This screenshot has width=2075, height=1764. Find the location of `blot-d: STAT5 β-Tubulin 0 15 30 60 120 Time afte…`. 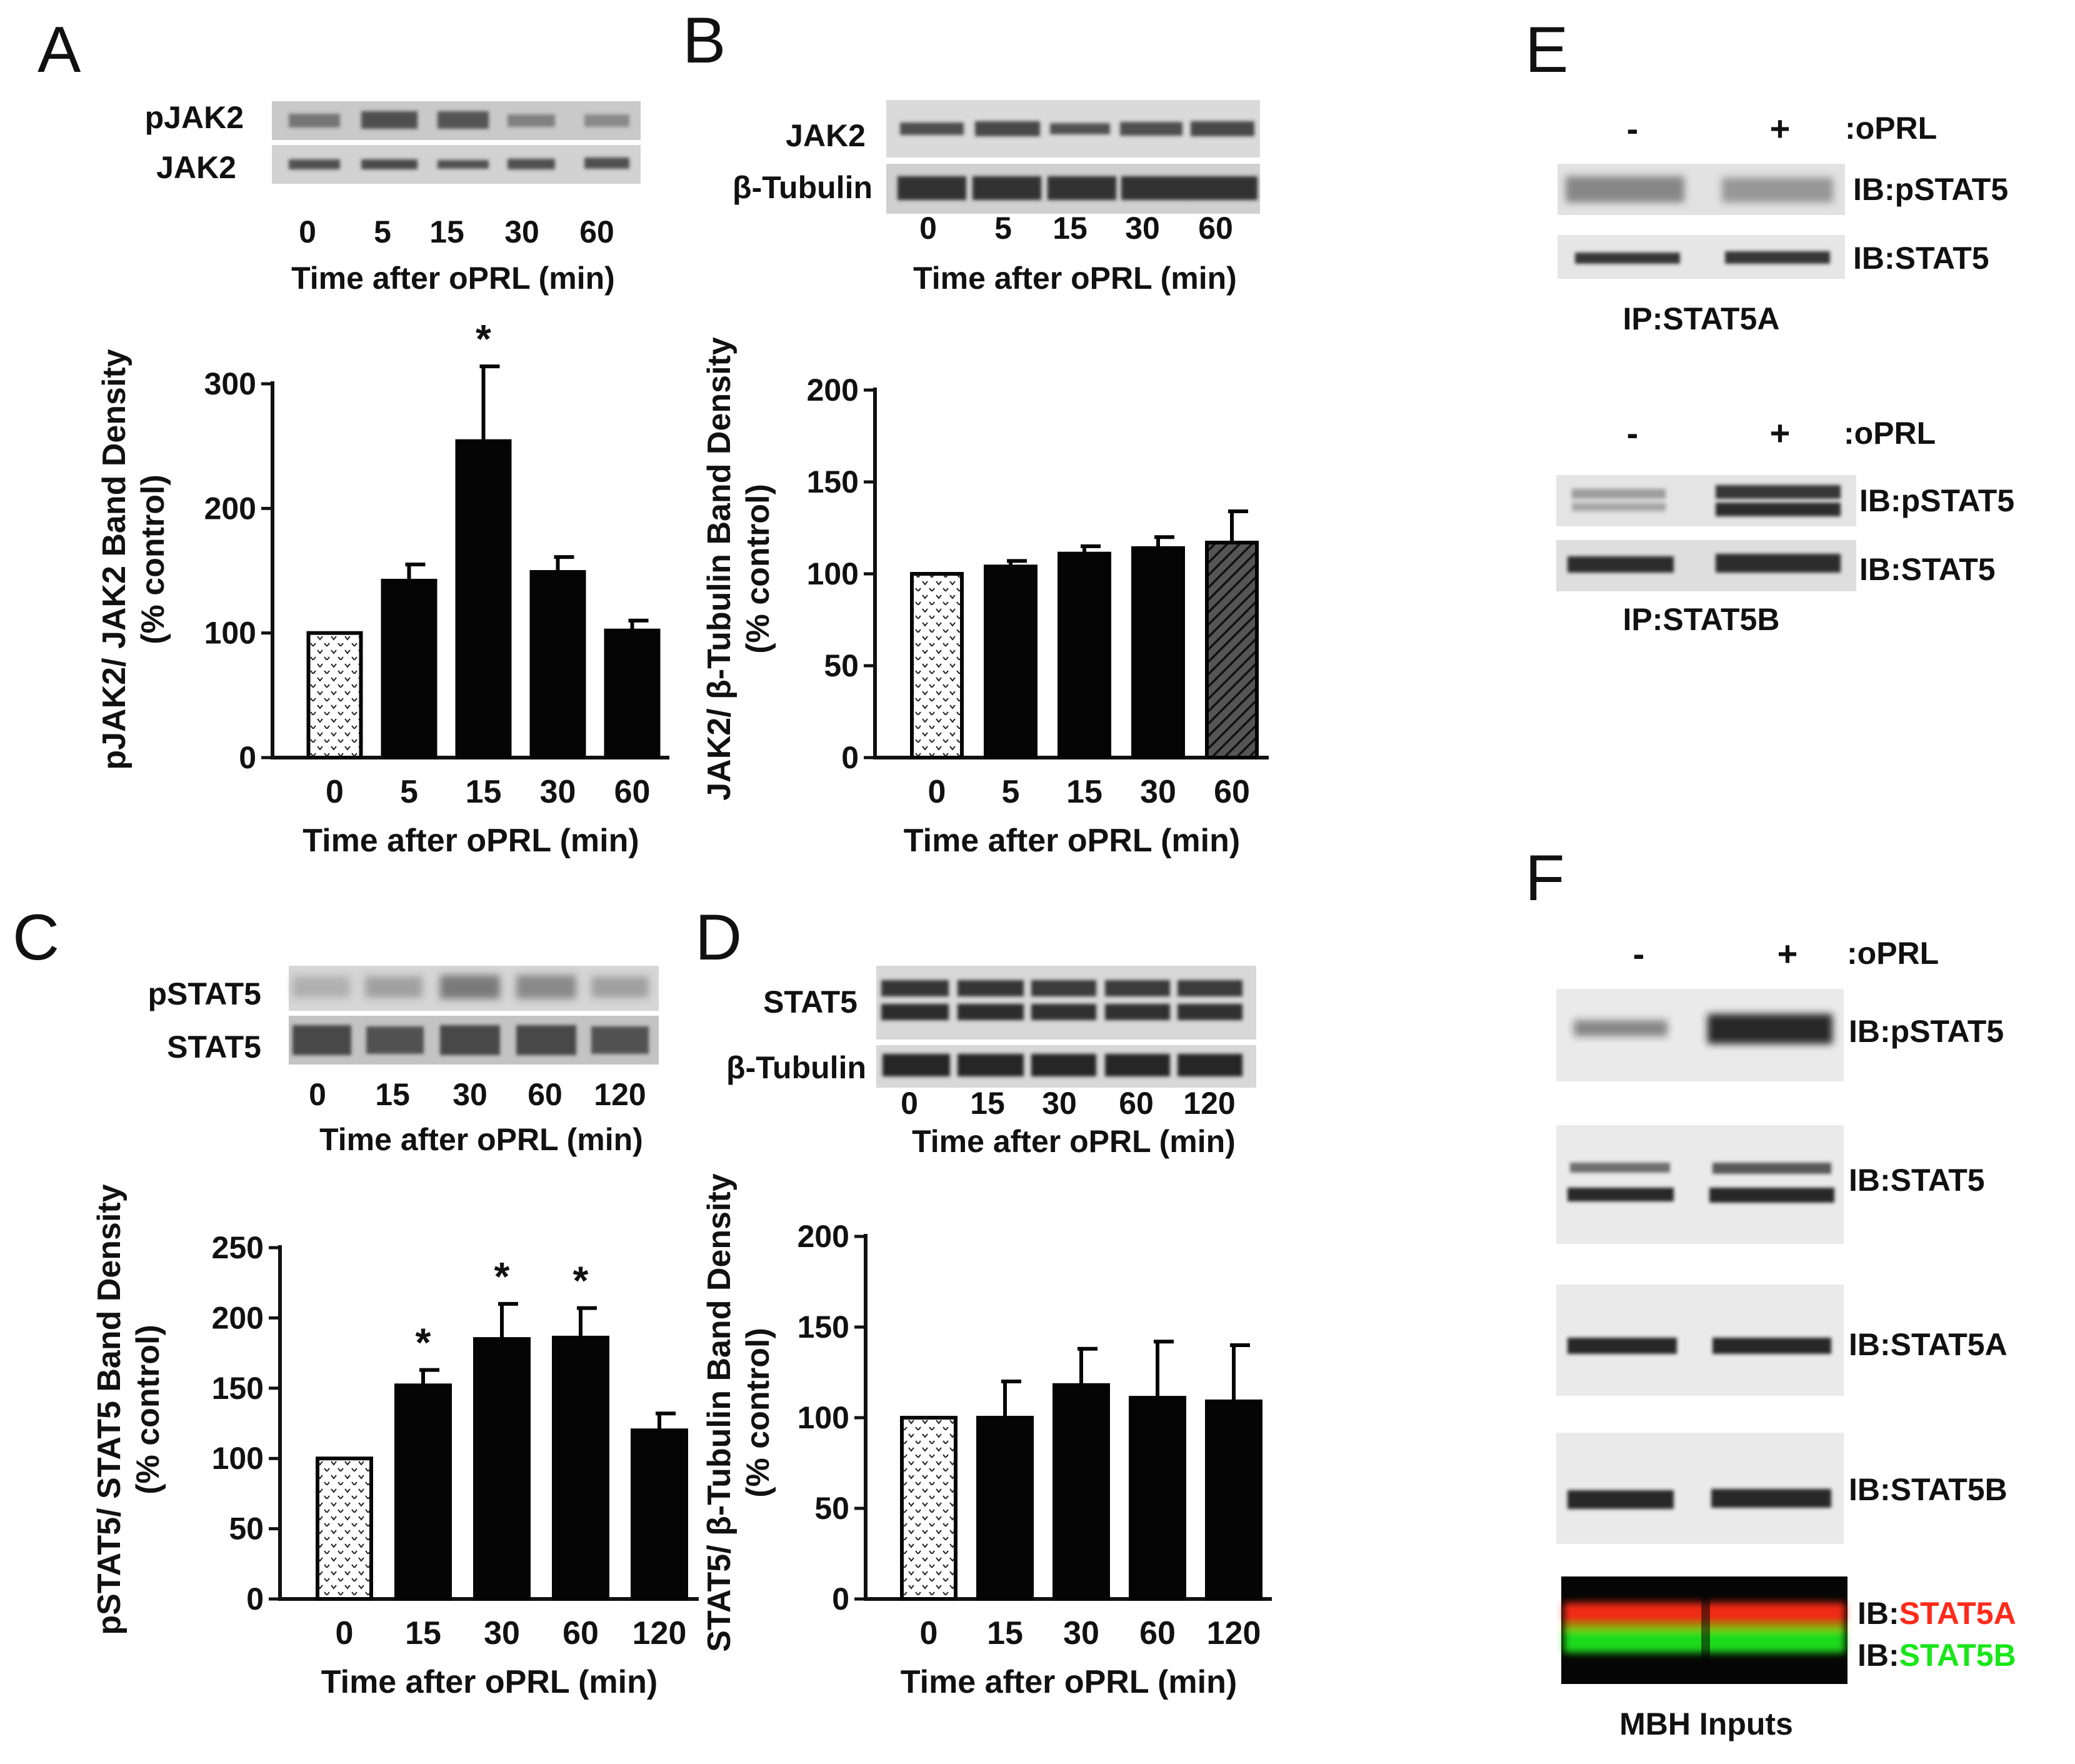

blot-d: STAT5 β-Tubulin 0 15 30 60 120 Time afte… is located at coordinates (991, 1062).